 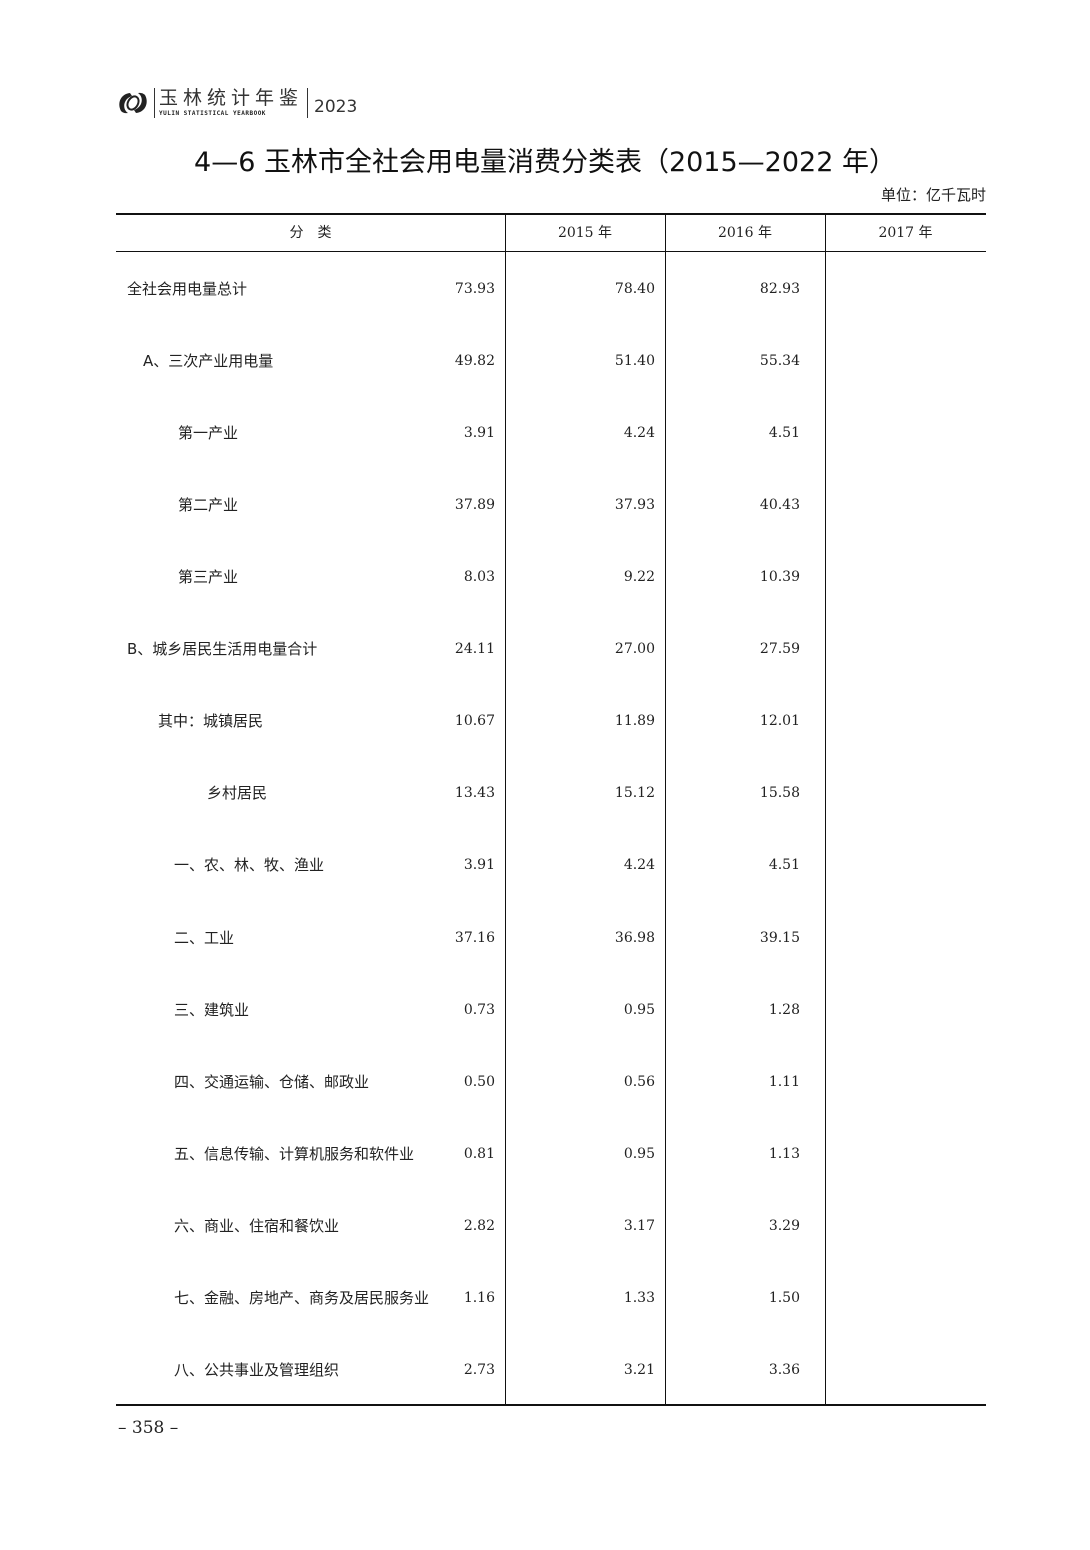 I want to click on column-header-2017: 2017 年, so click(x=905, y=233).